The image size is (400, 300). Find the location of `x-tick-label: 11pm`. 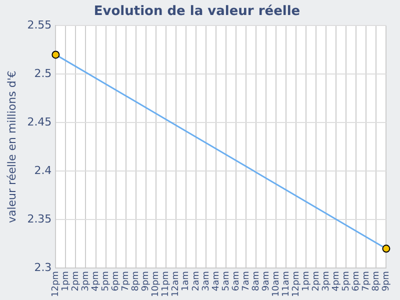

x-tick-label: 11pm is located at coordinates (166, 284).